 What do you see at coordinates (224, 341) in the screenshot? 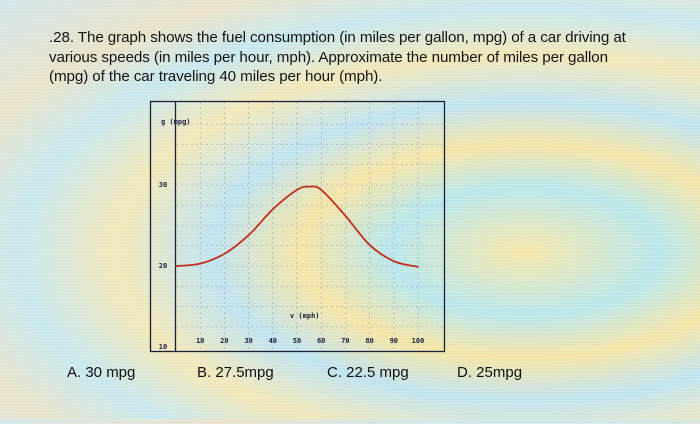
I see `x-tick-label: 20` at bounding box center [224, 341].